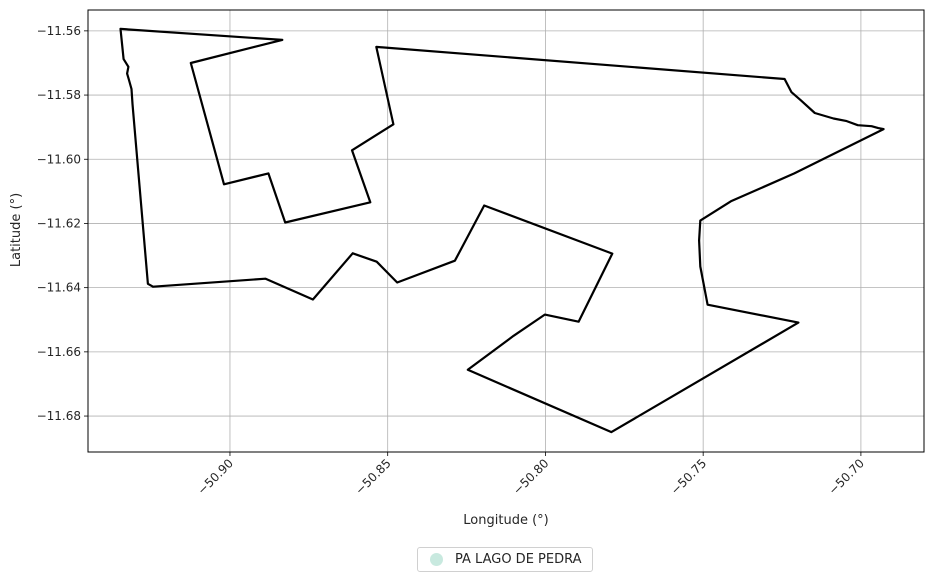  What do you see at coordinates (505, 520) in the screenshot?
I see `x-axis-label: Longitude (°)` at bounding box center [505, 520].